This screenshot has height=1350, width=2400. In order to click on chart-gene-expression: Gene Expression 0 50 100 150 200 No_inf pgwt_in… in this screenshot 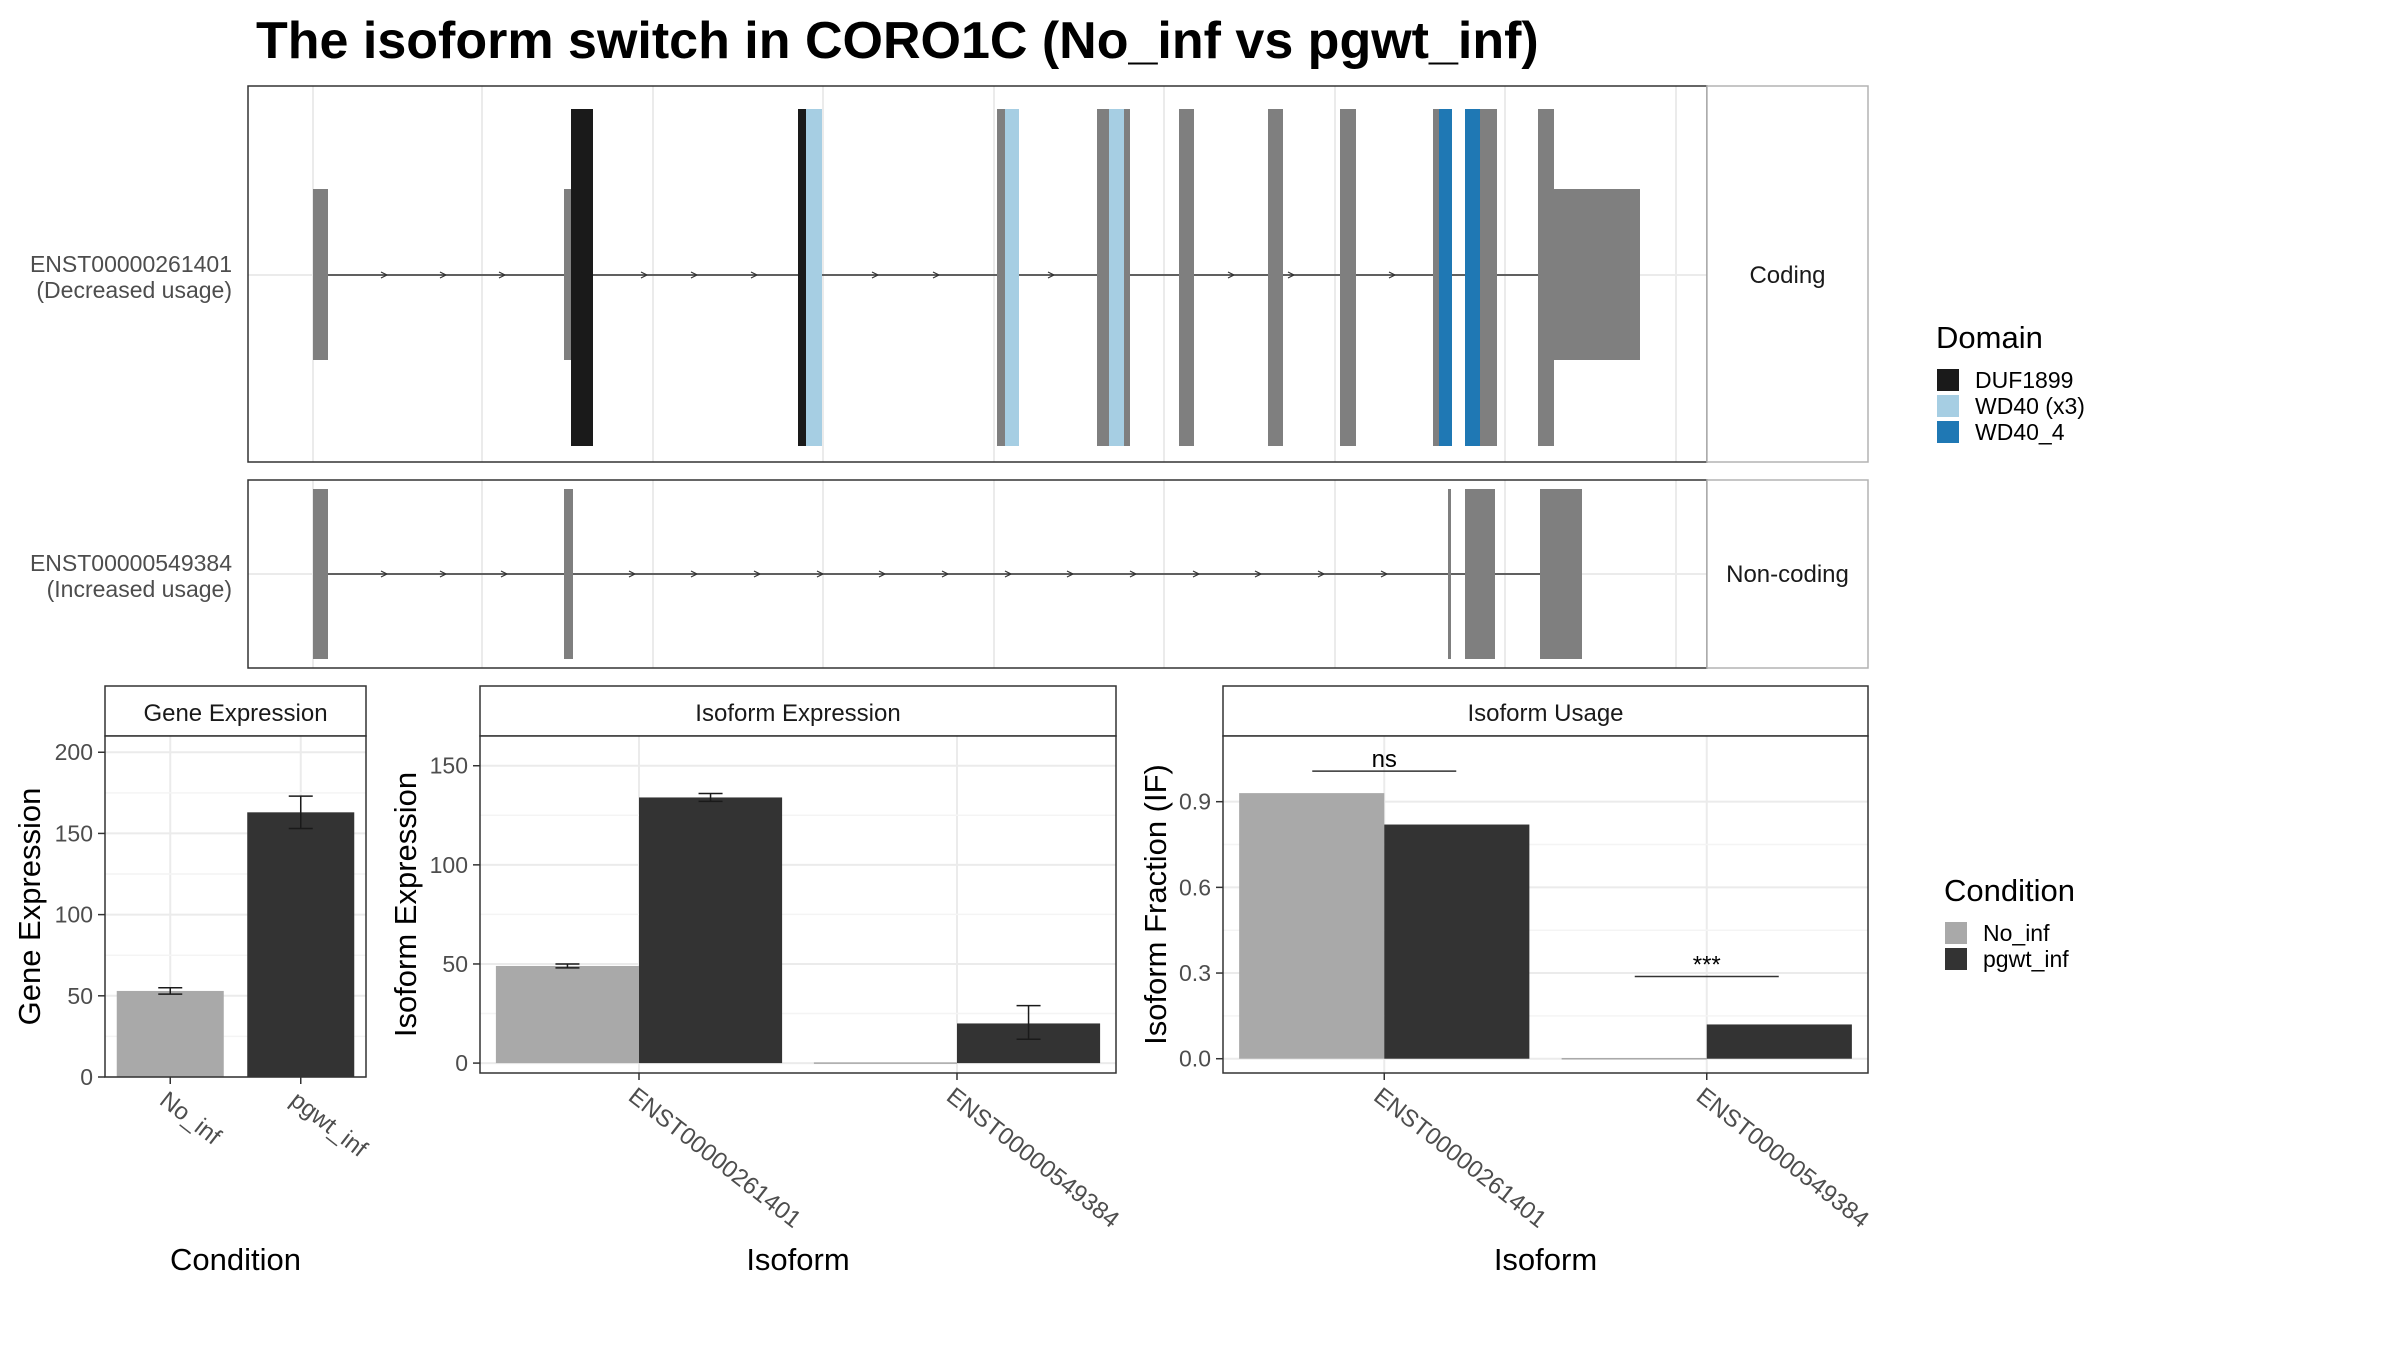, I will do `click(192, 981)`.